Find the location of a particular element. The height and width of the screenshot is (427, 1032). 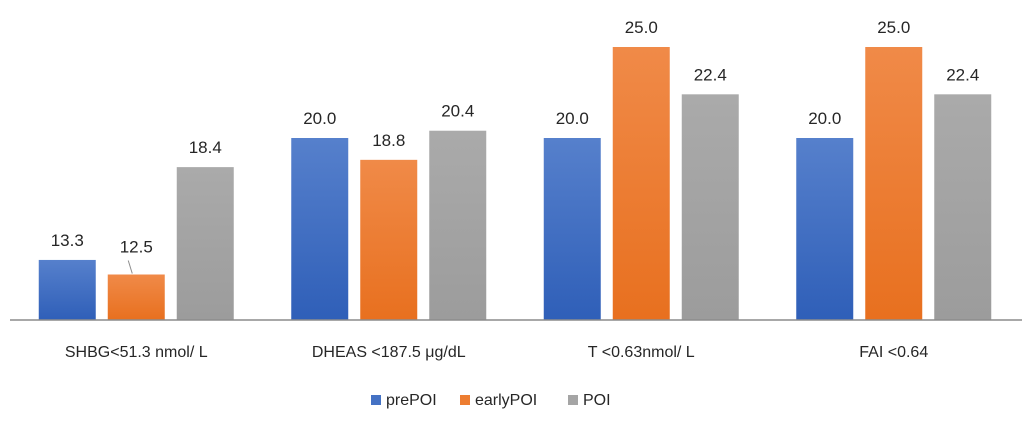

legend-item-POI: POI is located at coordinates (589, 400).